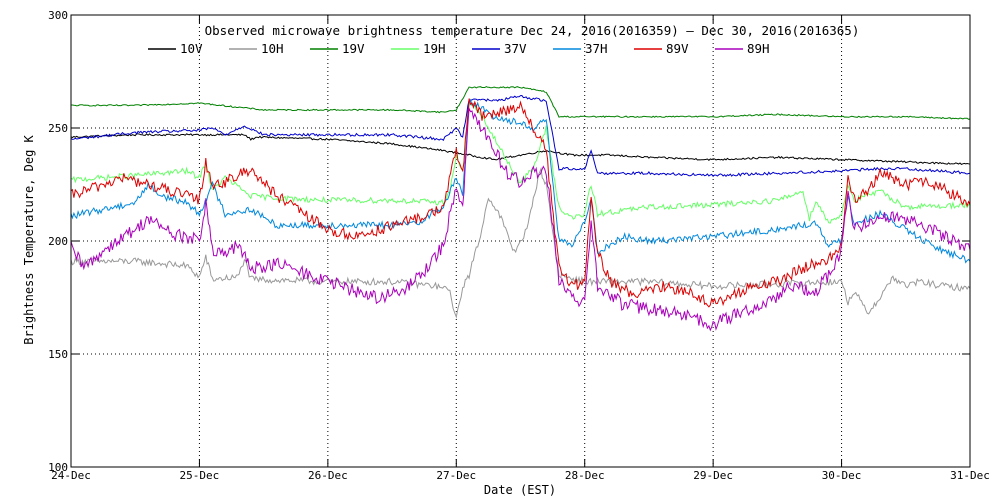 The height and width of the screenshot is (500, 1000). Describe the element at coordinates (521, 103) in the screenshot. I see `series-line-19V` at that location.